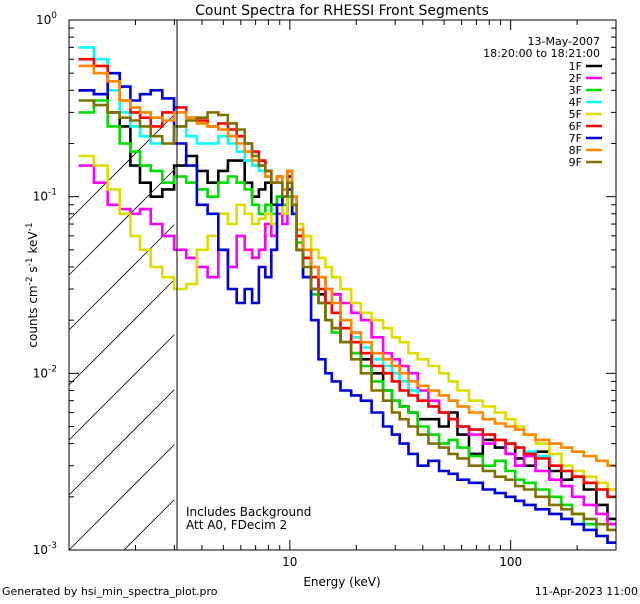 The height and width of the screenshot is (604, 640). Describe the element at coordinates (575, 114) in the screenshot. I see `legend-label-5F: 5F` at that location.